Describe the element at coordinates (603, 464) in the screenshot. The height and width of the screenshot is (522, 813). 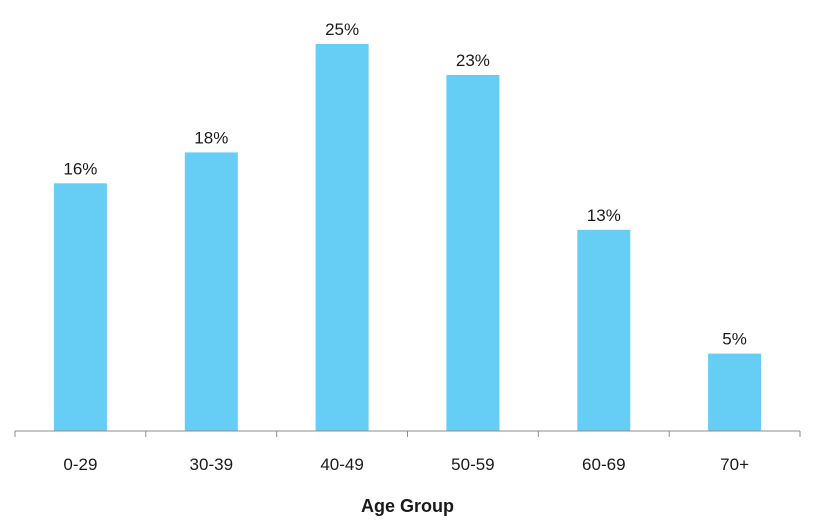
I see `tick-label-60-69: 60-69` at that location.